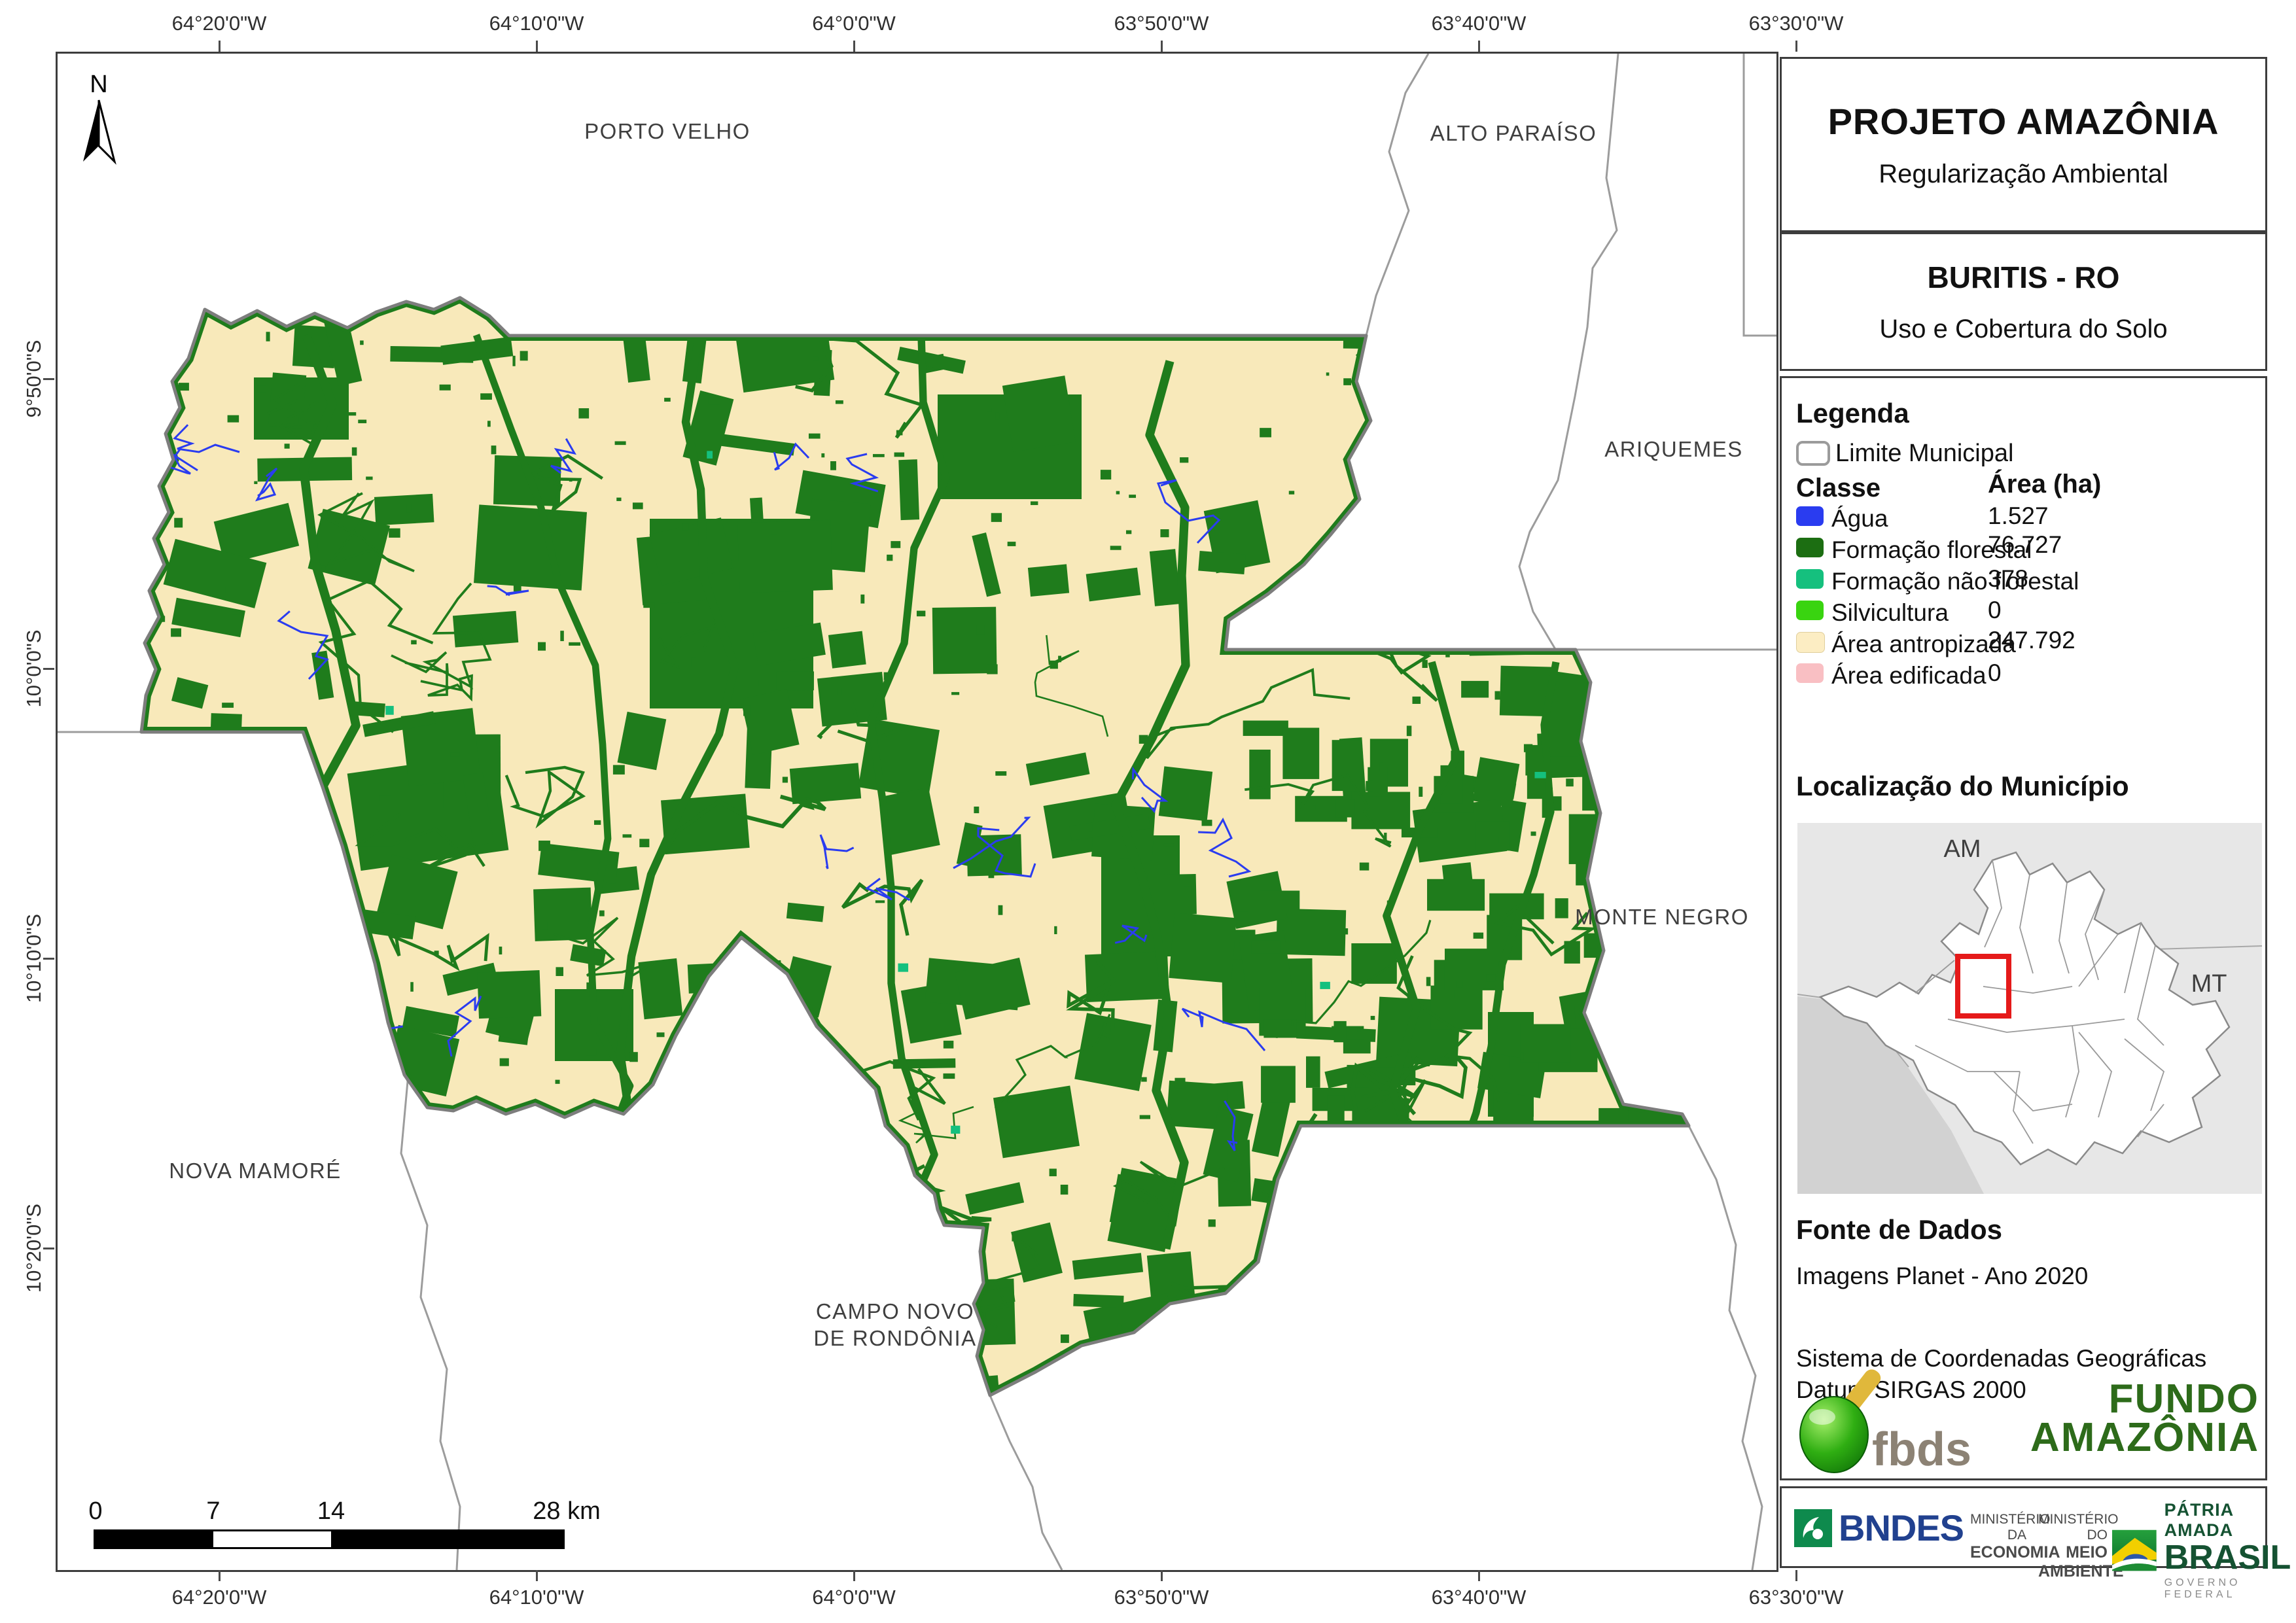  Describe the element at coordinates (1810, 610) in the screenshot. I see `legend-swatch-silvicultura` at that location.